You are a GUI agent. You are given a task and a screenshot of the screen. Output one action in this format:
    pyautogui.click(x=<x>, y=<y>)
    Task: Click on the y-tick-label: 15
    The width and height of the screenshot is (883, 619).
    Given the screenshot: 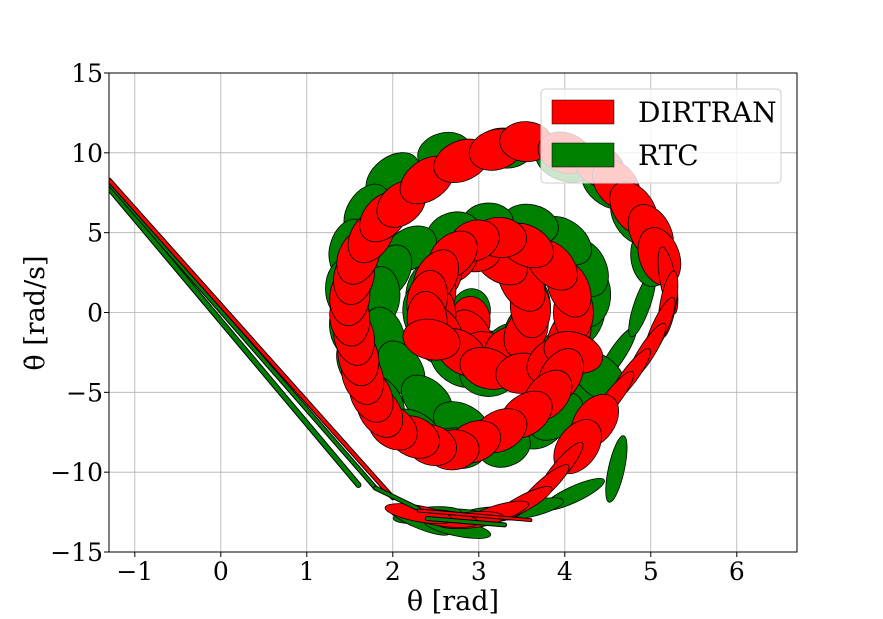 What is the action you would take?
    pyautogui.click(x=87, y=73)
    